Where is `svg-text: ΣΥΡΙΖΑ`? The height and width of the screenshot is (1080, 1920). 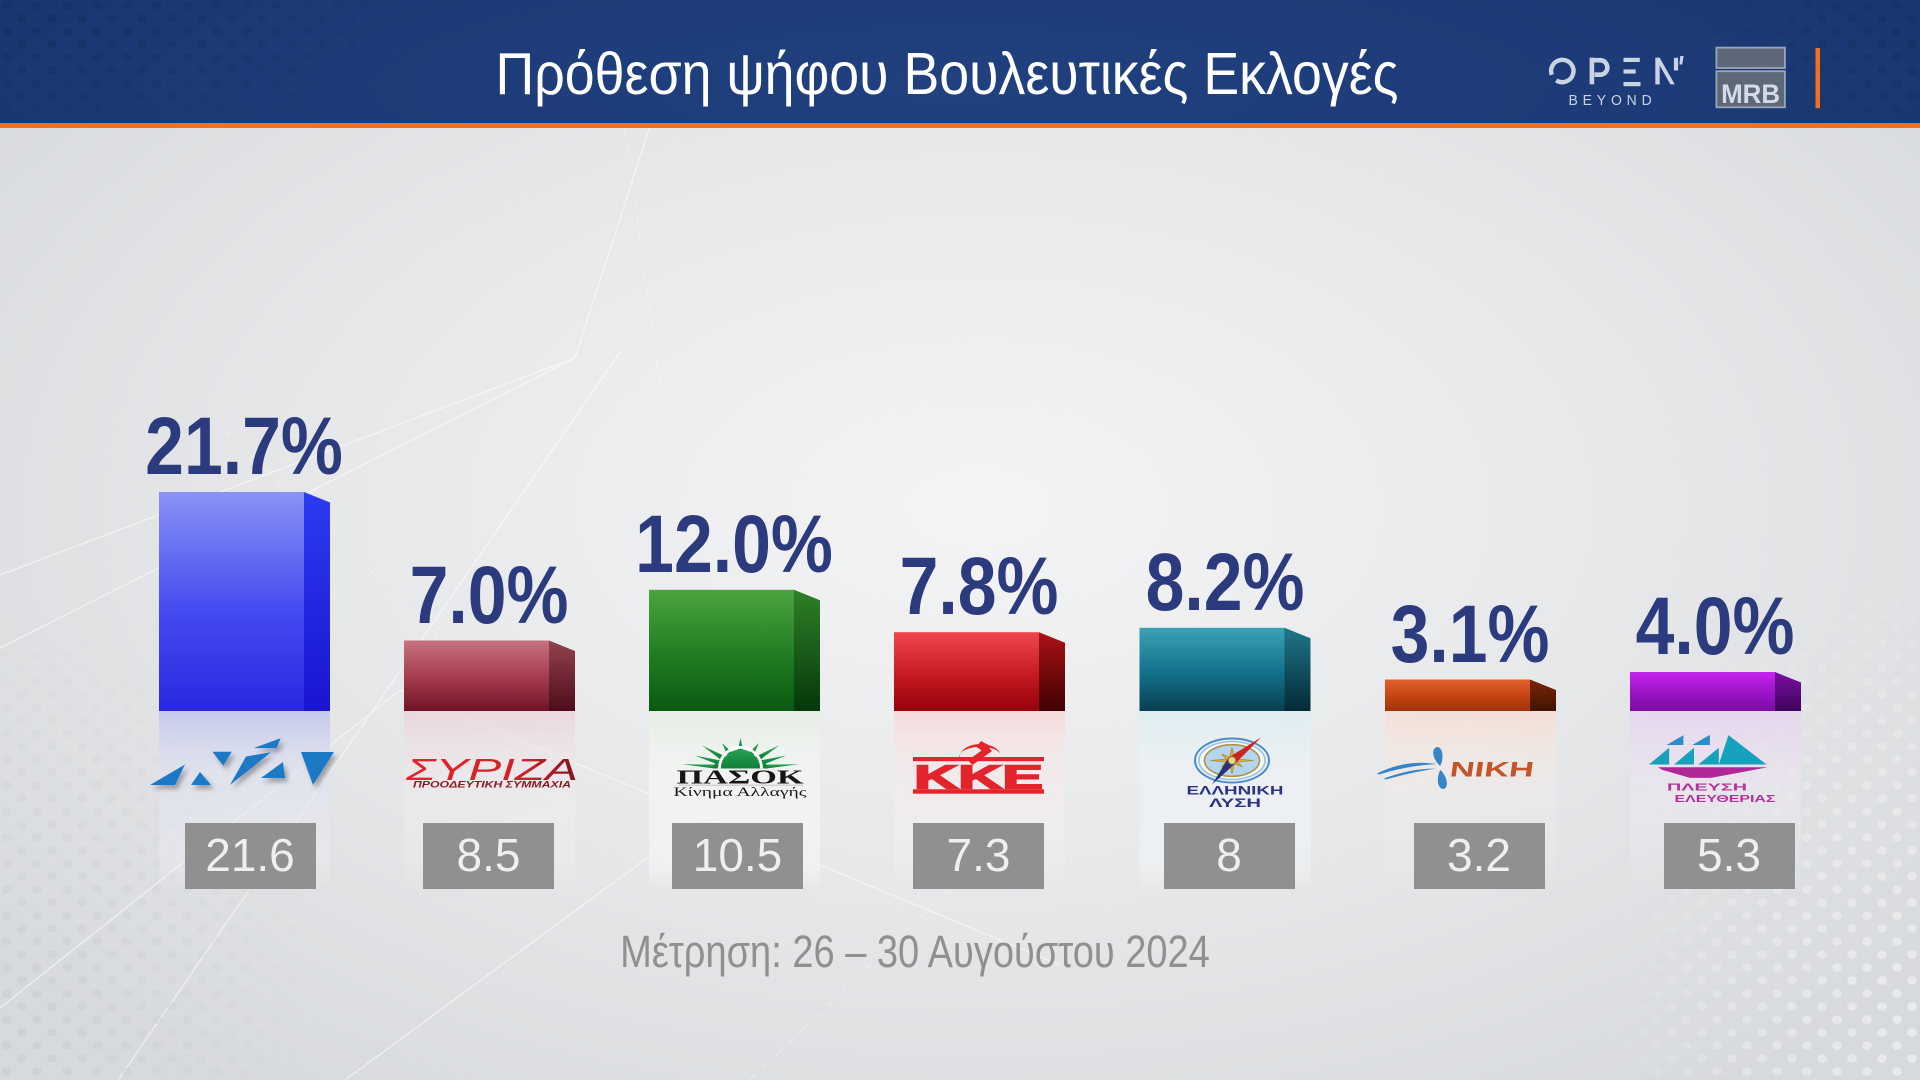
svg-text: ΣΥΡΙΖΑ is located at coordinates (491, 769).